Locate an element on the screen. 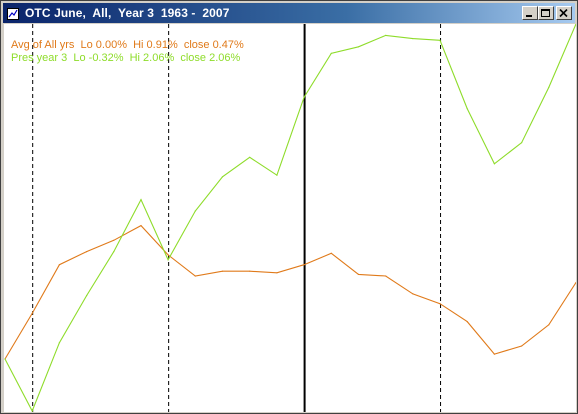  chart-window-icon is located at coordinates (13, 13).